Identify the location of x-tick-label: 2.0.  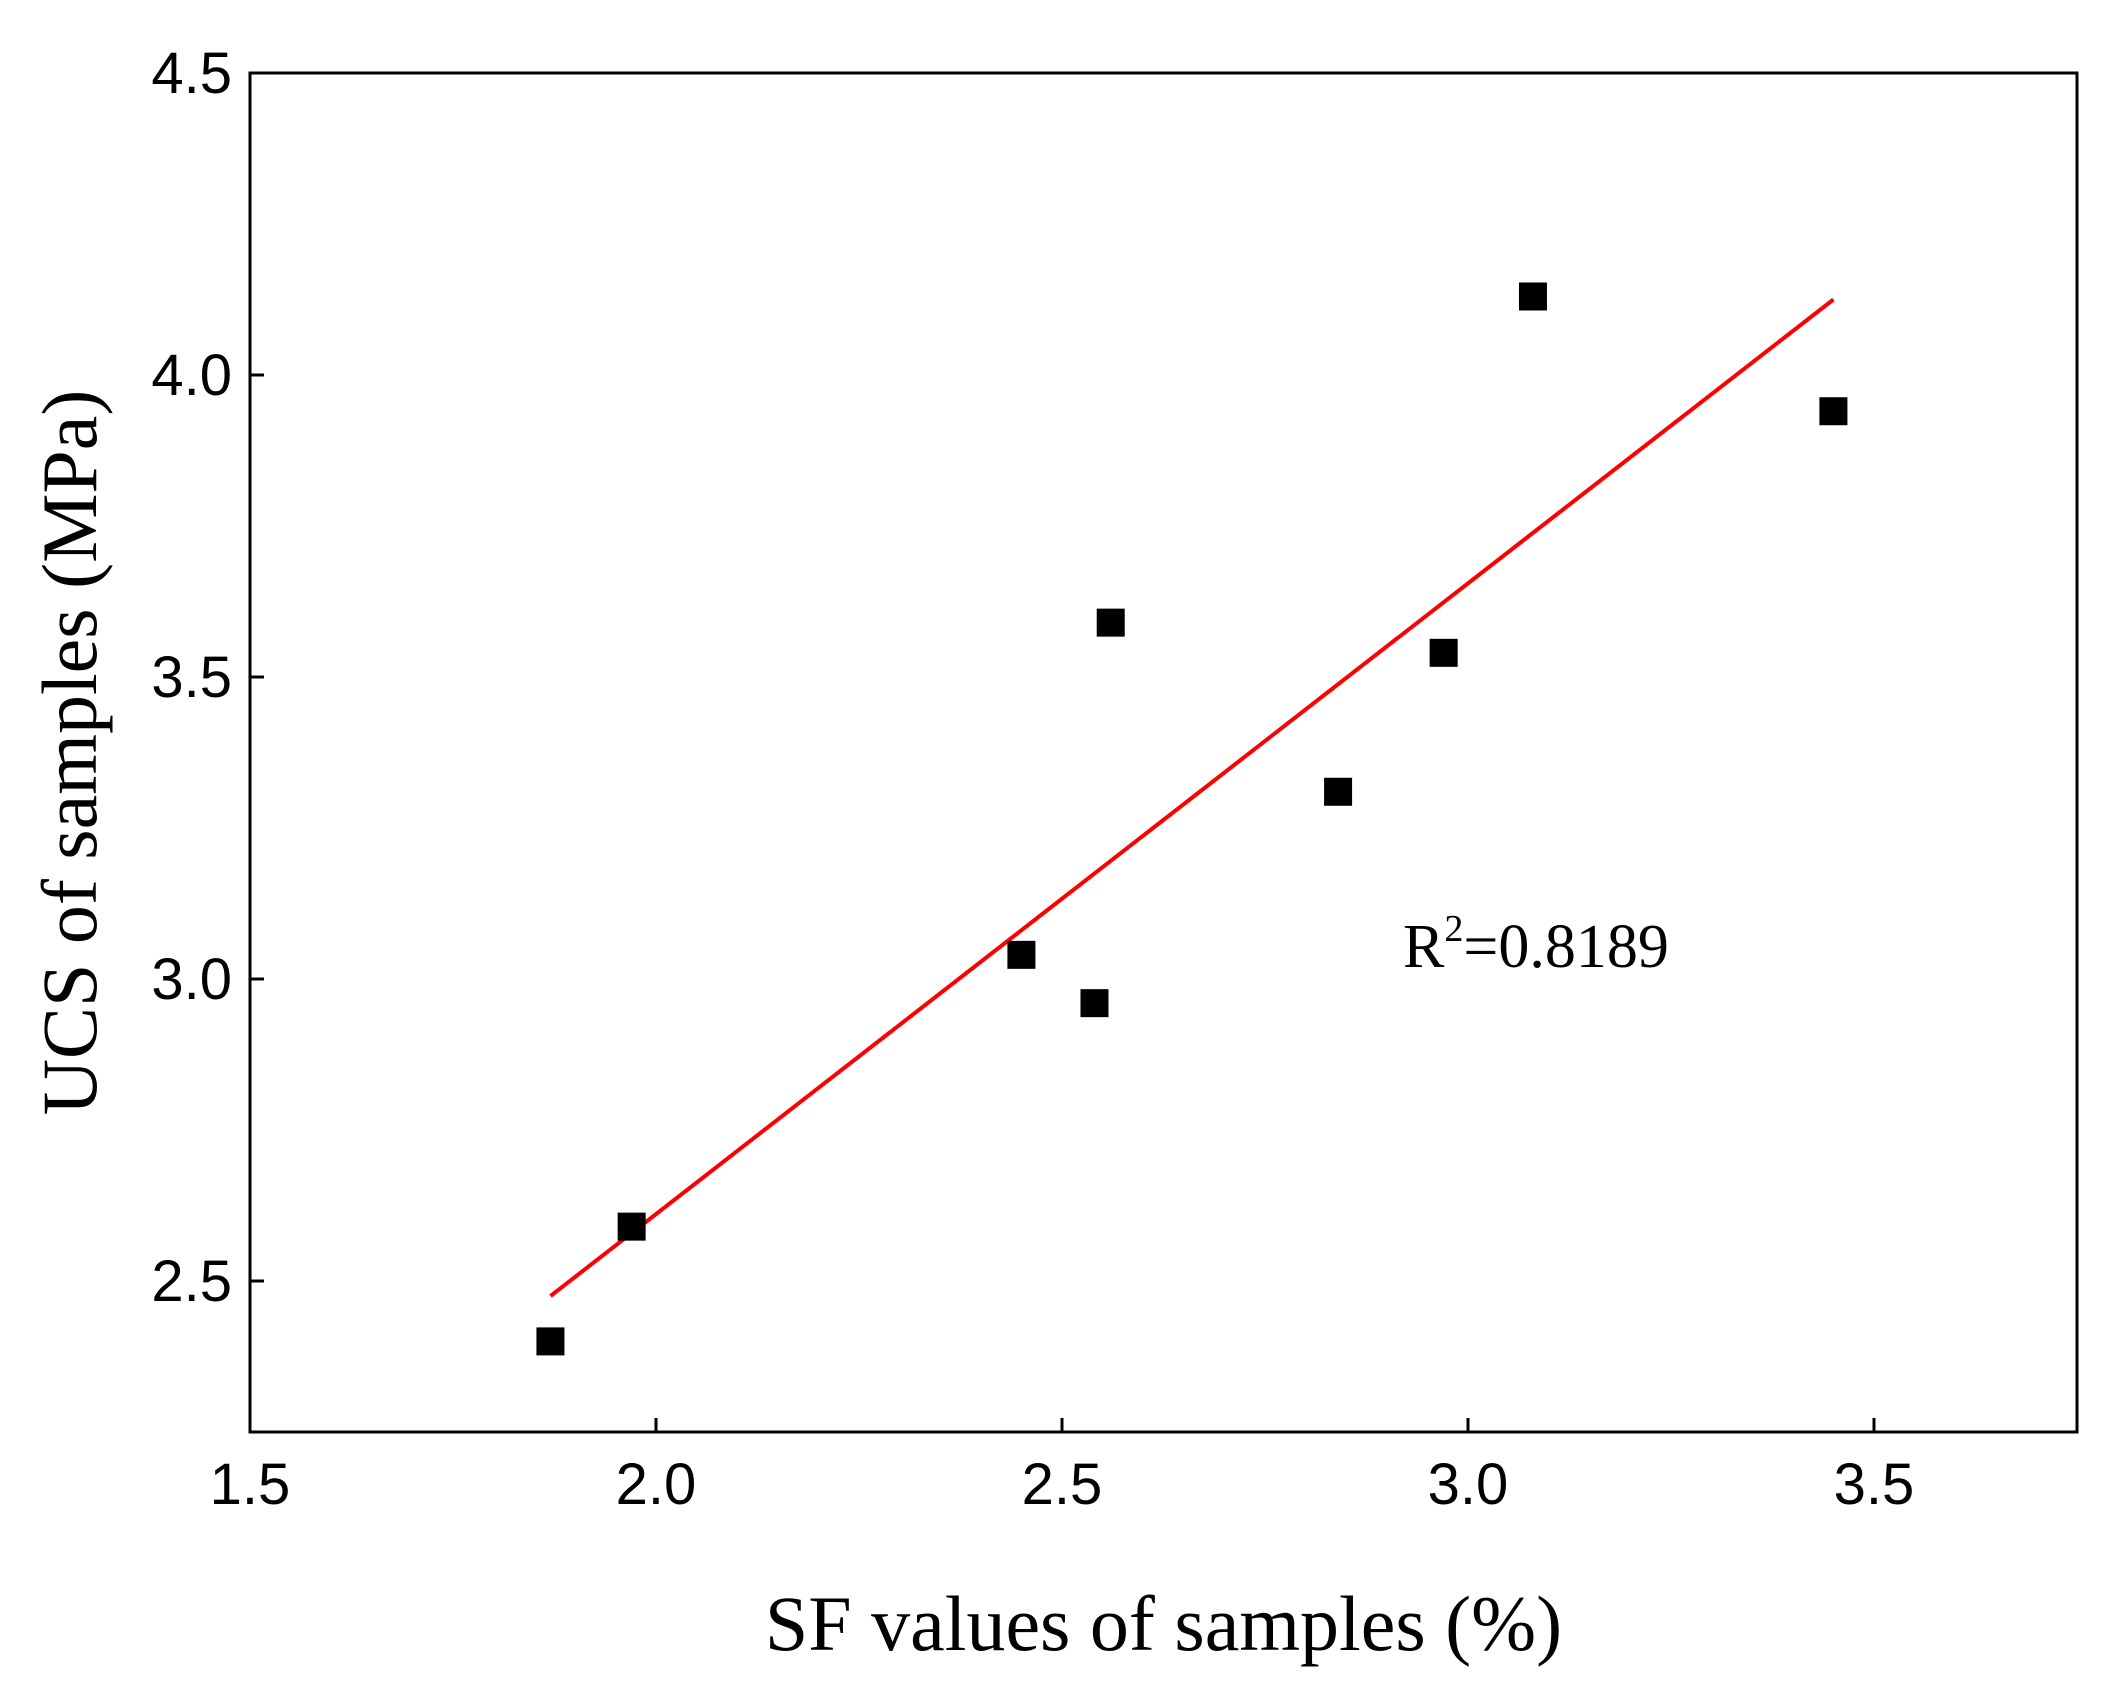
(656, 1484).